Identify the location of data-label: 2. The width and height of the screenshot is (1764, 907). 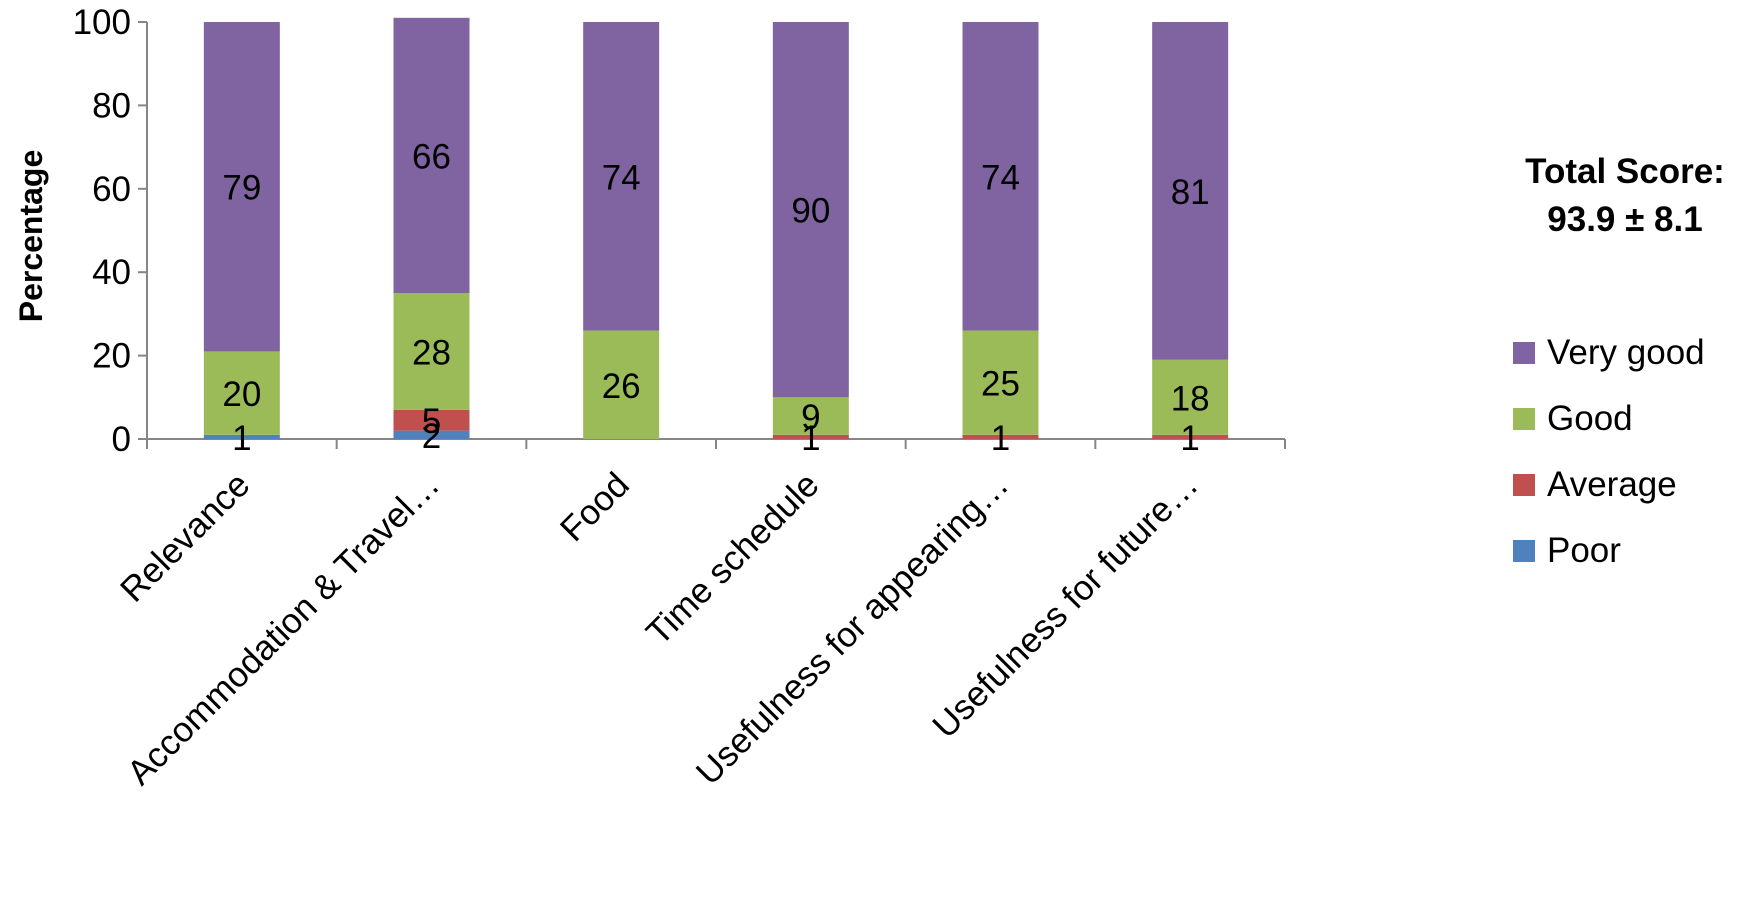
(431, 436).